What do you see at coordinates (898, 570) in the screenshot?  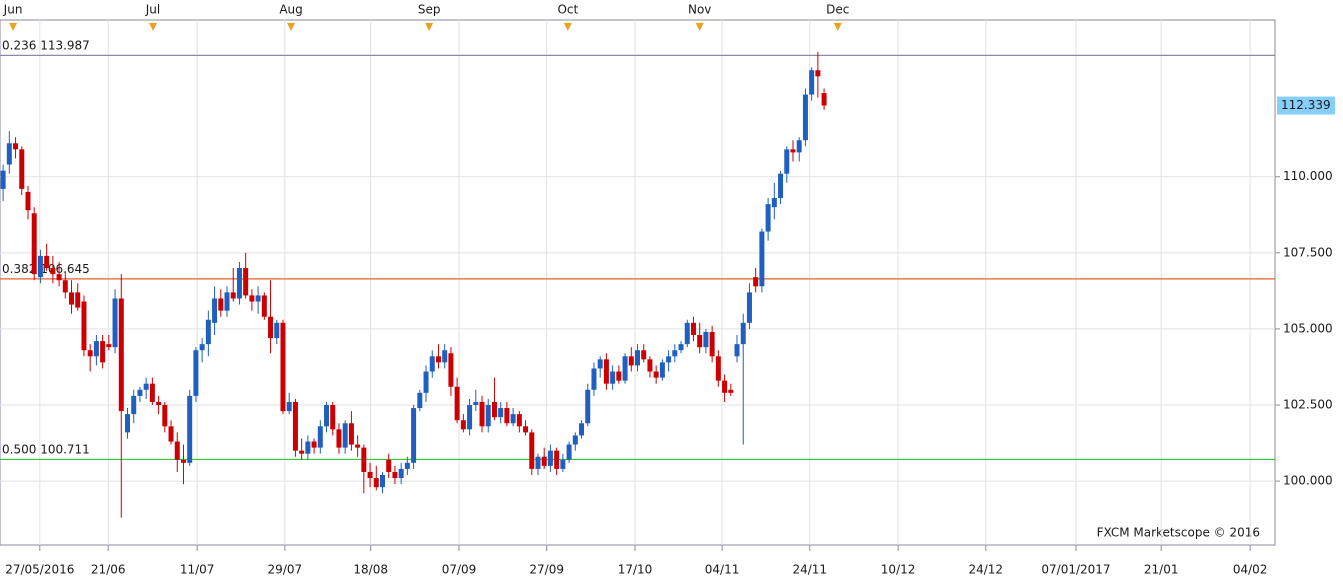 I see `x-tick-label: 10/12` at bounding box center [898, 570].